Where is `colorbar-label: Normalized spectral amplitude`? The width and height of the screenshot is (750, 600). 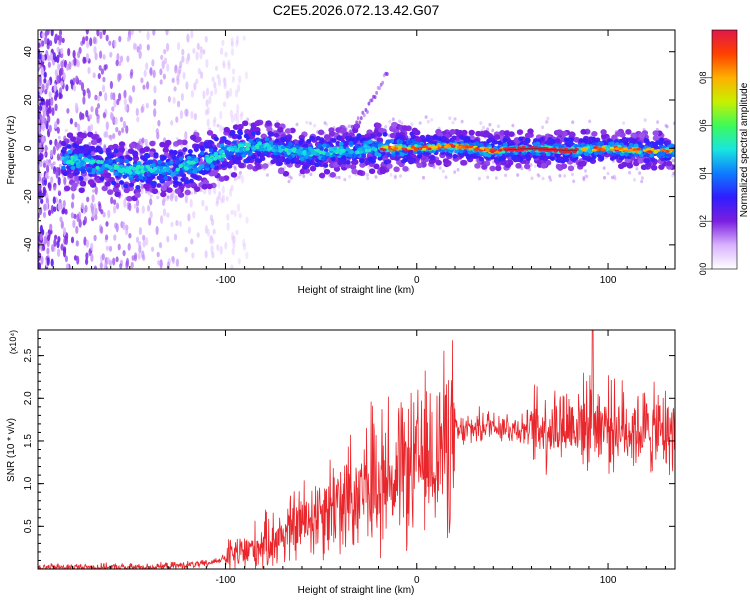
colorbar-label: Normalized spectral amplitude is located at coordinates (744, 149).